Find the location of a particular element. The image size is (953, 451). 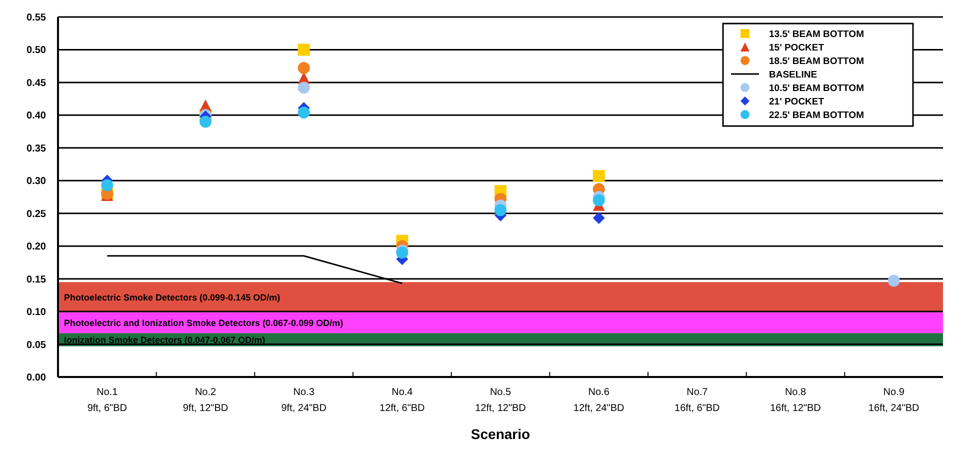

x-tick-label: No.1 9ft, 6"BD is located at coordinates (107, 400).